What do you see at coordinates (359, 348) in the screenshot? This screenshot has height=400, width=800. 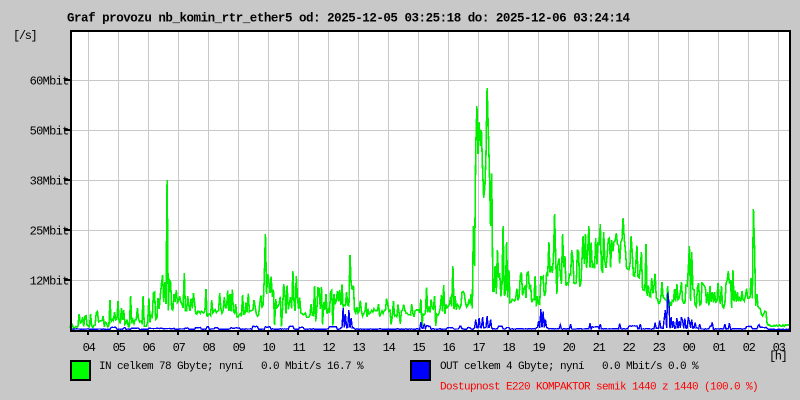 I see `svg-text: 13` at bounding box center [359, 348].